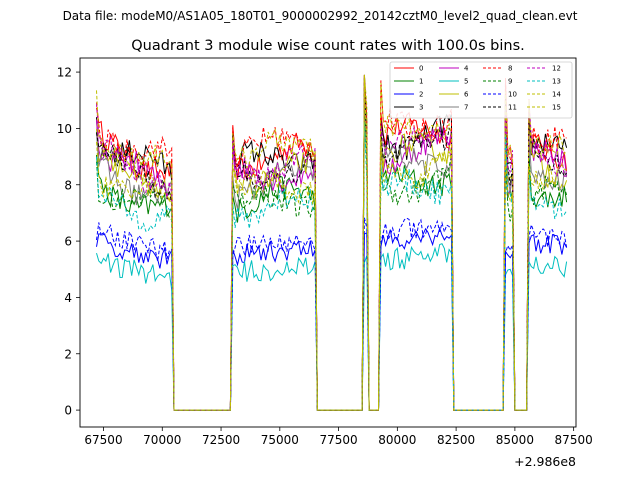 The image size is (640, 480). I want to click on x-axis-offset-label: +2.986e8, so click(545, 461).